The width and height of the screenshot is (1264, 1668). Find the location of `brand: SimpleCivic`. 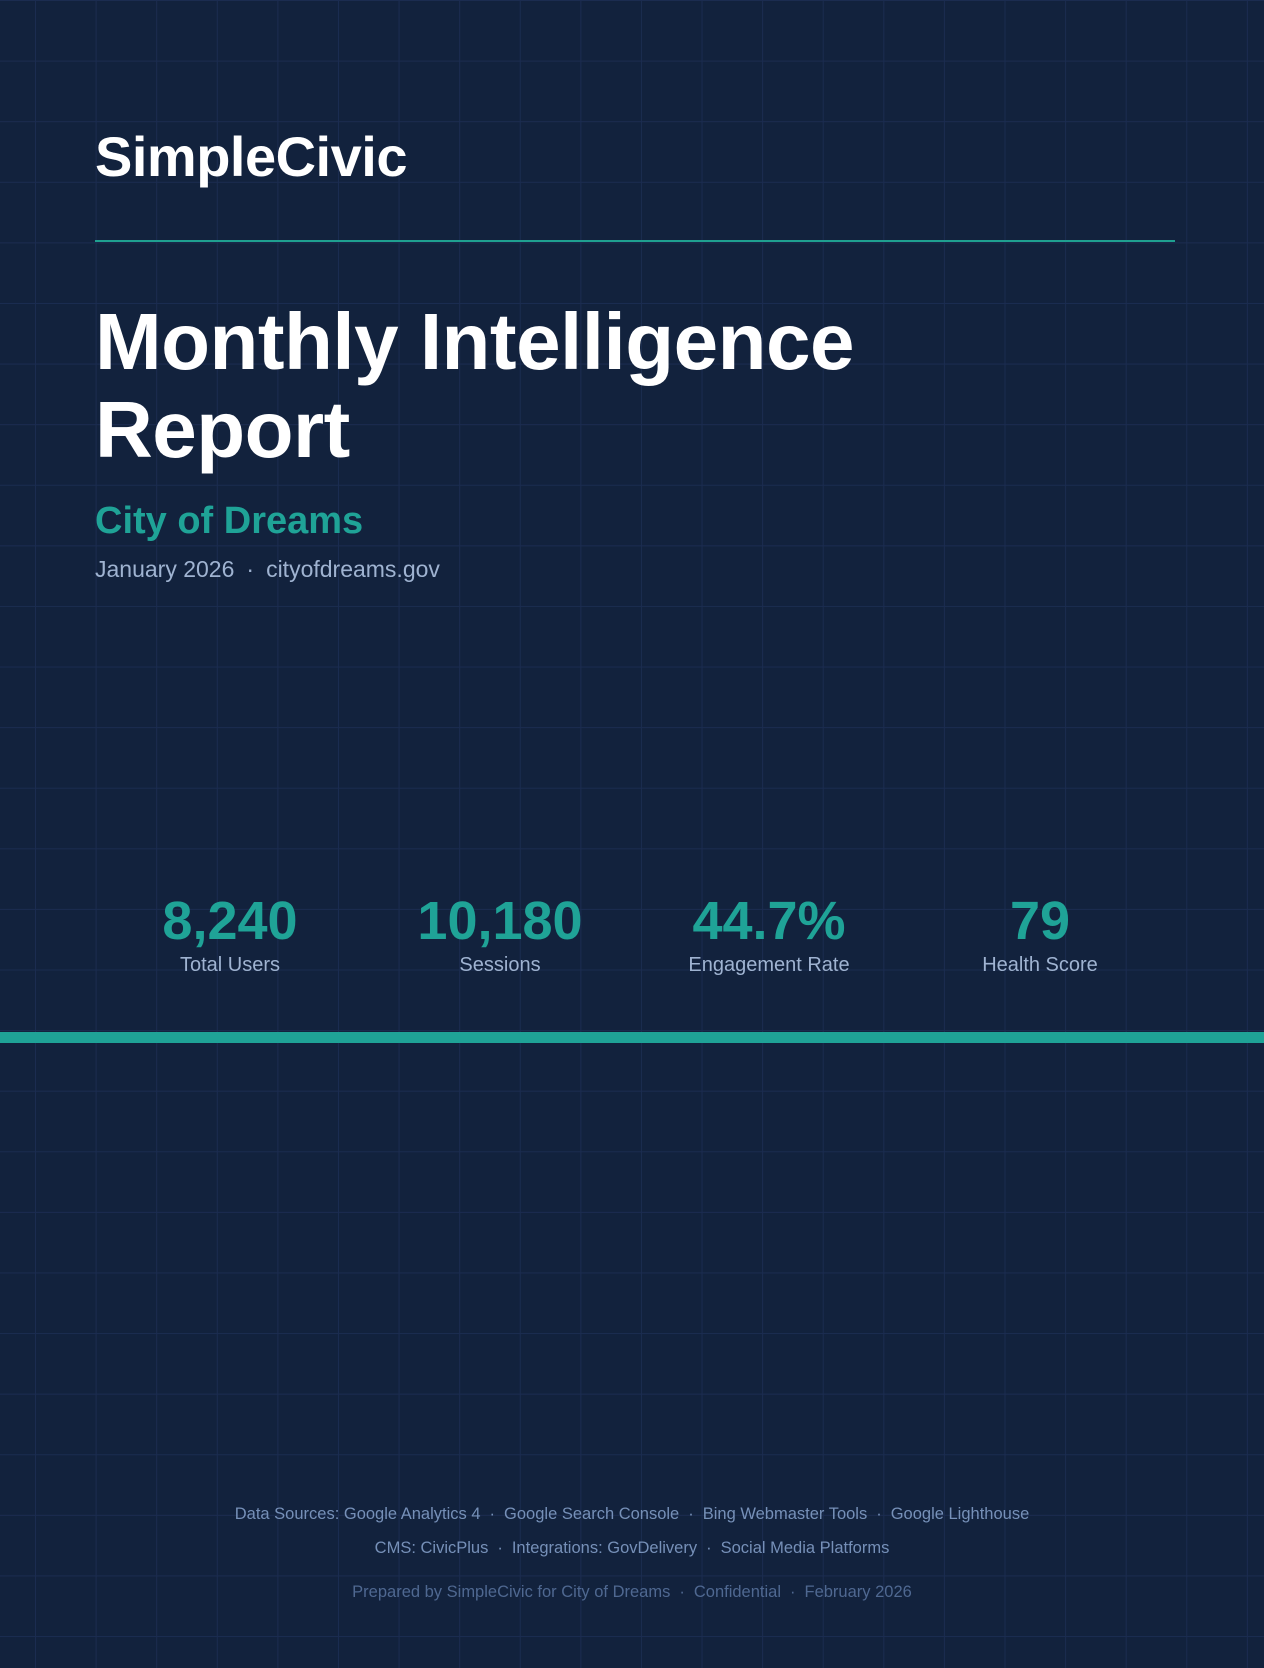

brand: SimpleCivic is located at coordinates (251, 156).